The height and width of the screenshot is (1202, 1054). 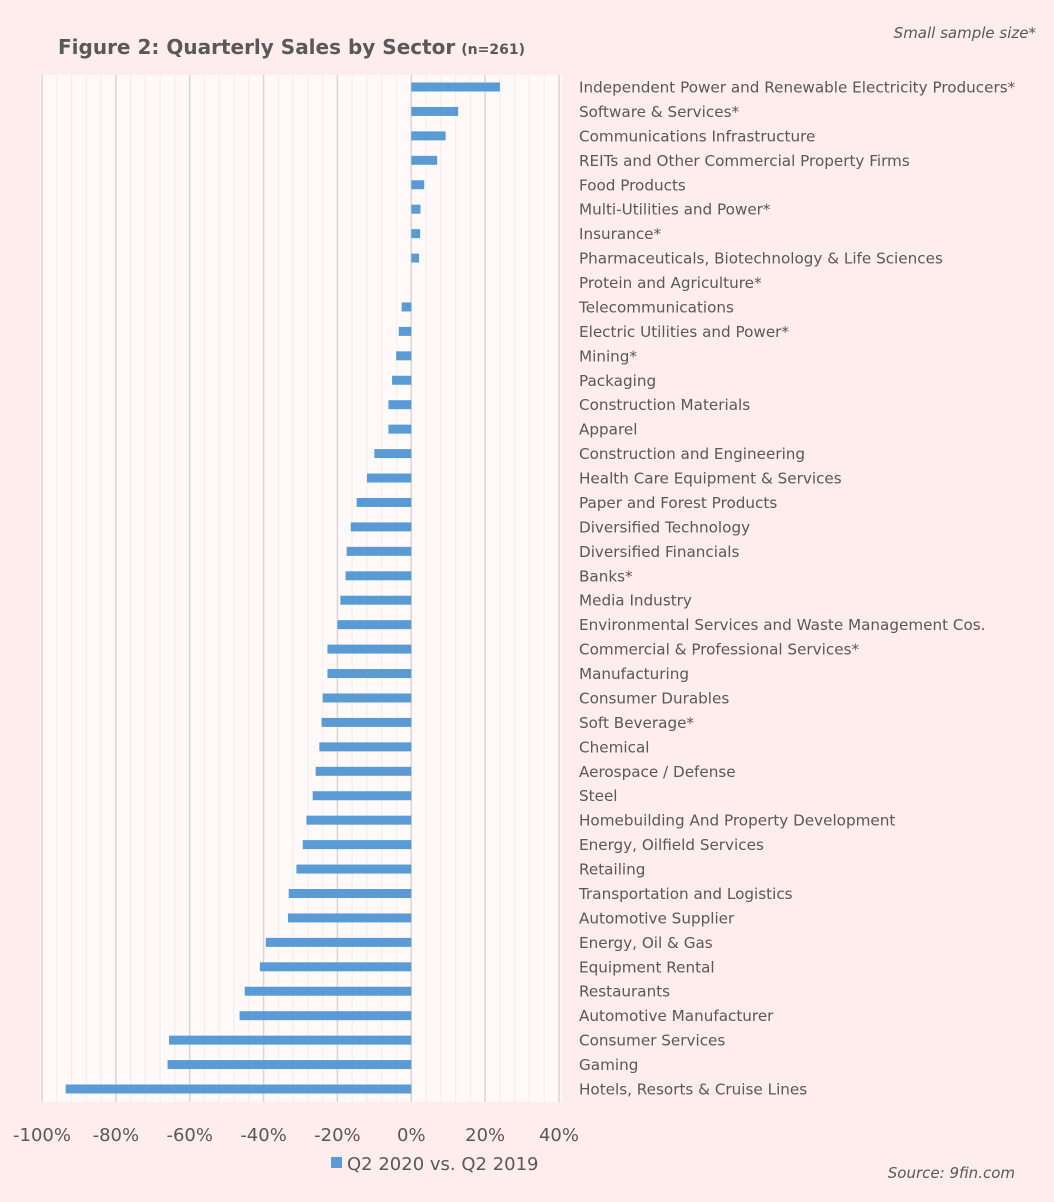 What do you see at coordinates (608, 356) in the screenshot?
I see `category-label: Mining*` at bounding box center [608, 356].